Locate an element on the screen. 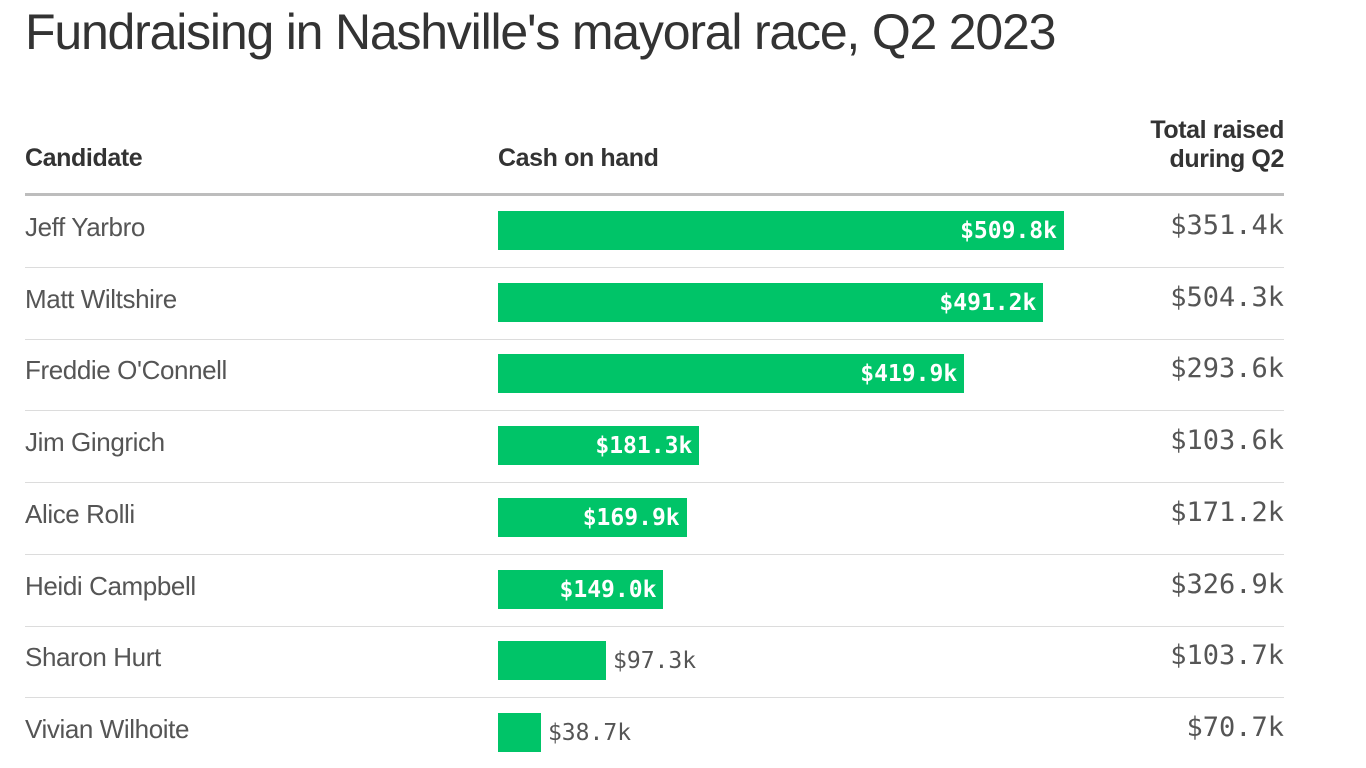  table-row: Alice Rolli $169.9k $171.2k is located at coordinates (654, 519).